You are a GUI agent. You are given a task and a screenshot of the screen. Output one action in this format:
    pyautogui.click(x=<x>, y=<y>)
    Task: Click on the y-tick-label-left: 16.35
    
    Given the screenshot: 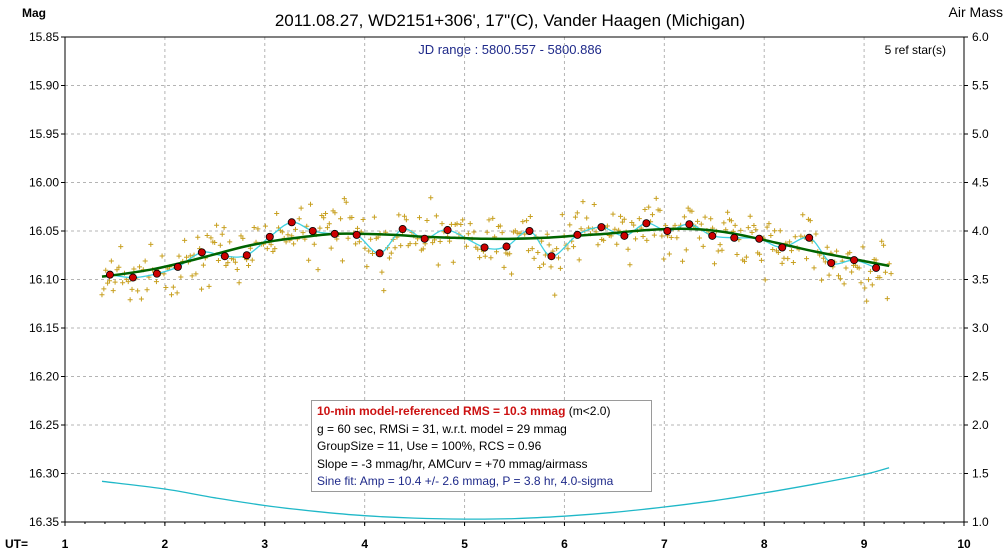 What is the action you would take?
    pyautogui.click(x=44, y=522)
    